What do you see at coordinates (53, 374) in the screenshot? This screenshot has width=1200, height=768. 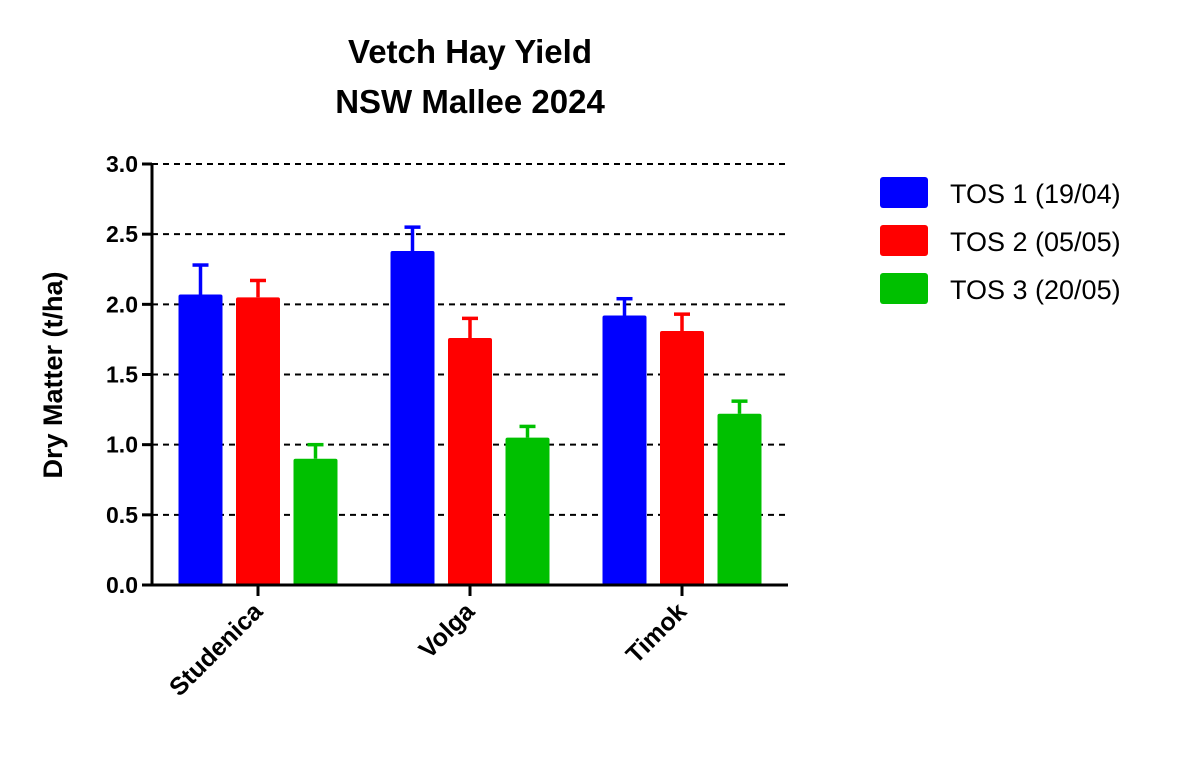 I see `y-axis-label: Dry Matter (t/ha)` at bounding box center [53, 374].